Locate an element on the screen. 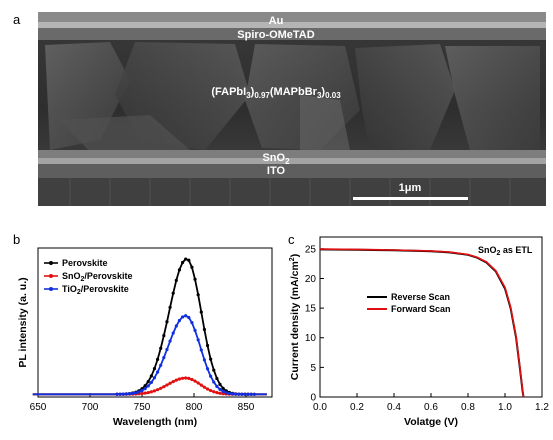 This screenshot has width=553, height=440. scale-bar: 1μm is located at coordinates (410, 191).